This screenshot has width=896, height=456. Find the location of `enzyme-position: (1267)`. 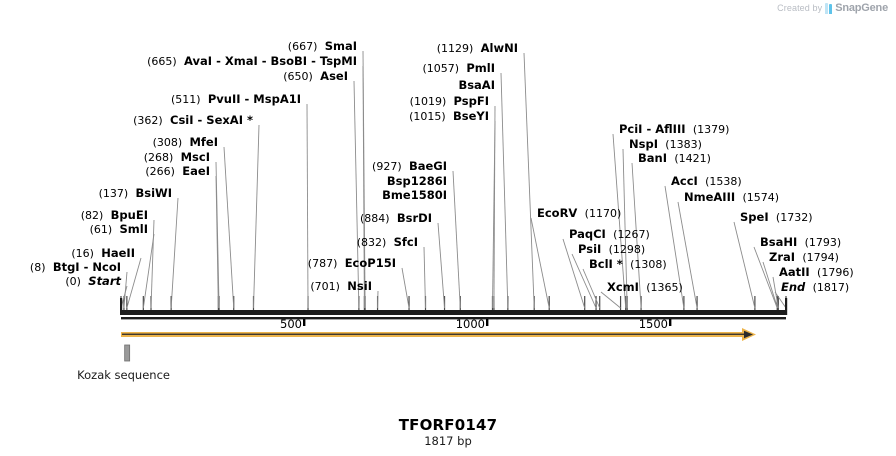

enzyme-position: (1267) is located at coordinates (631, 234).